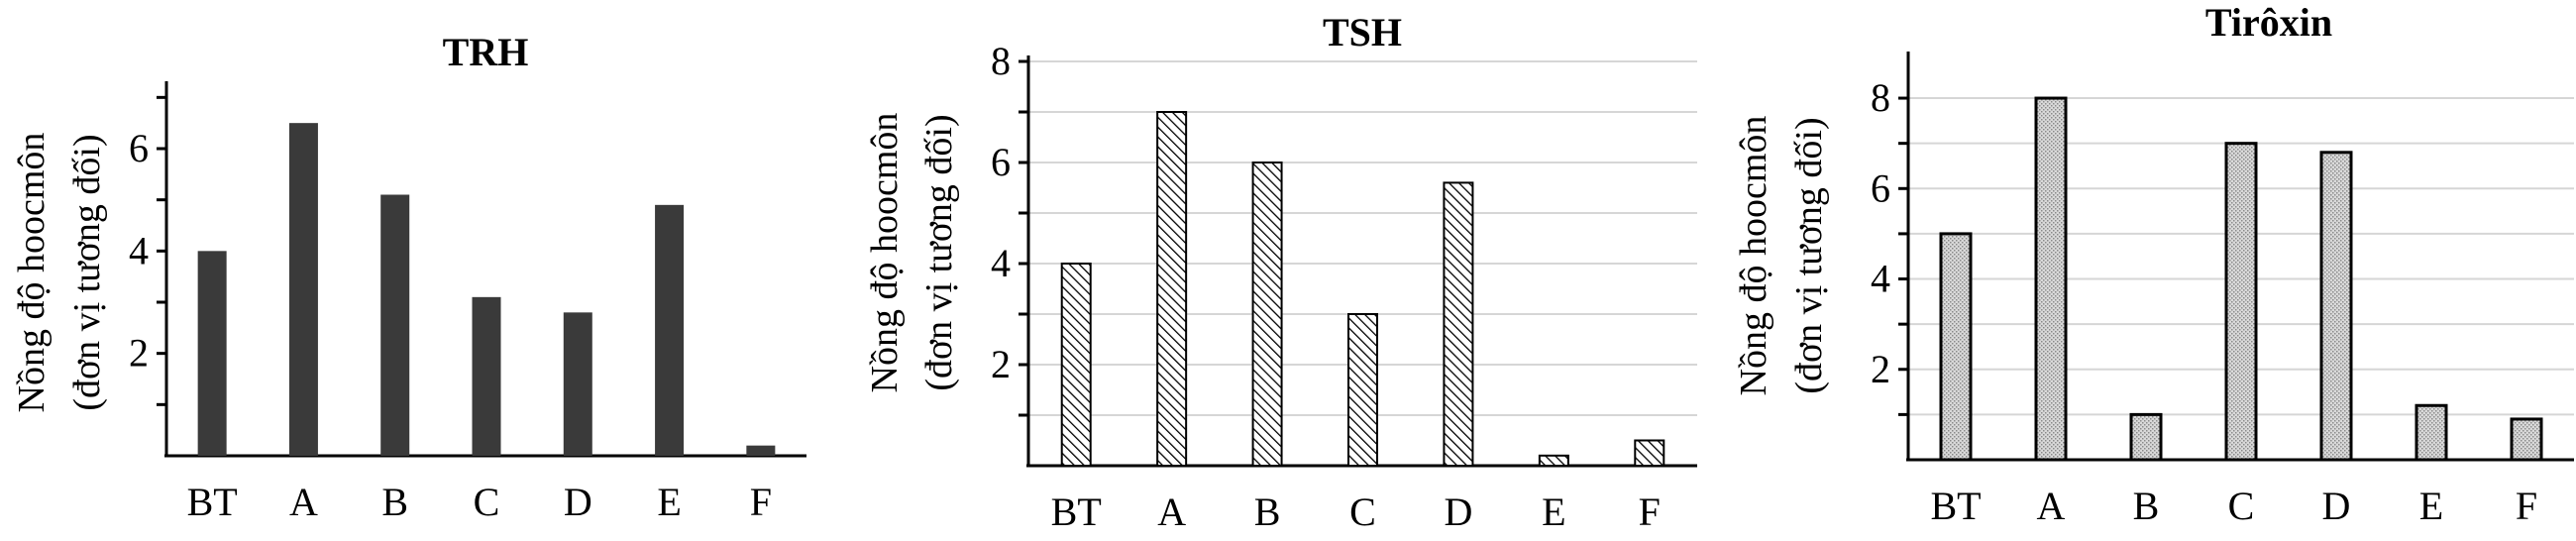 The height and width of the screenshot is (541, 2576). Describe the element at coordinates (486, 52) in the screenshot. I see `chart-title: TRH` at that location.